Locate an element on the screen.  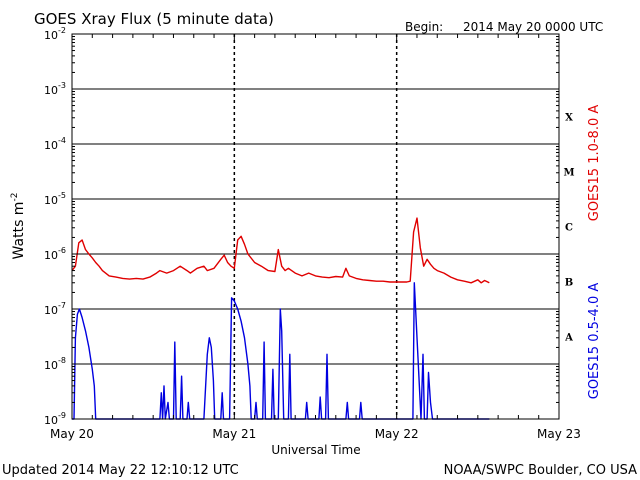
y-tick-label: 10⁻⁹ is located at coordinates (55, 419).